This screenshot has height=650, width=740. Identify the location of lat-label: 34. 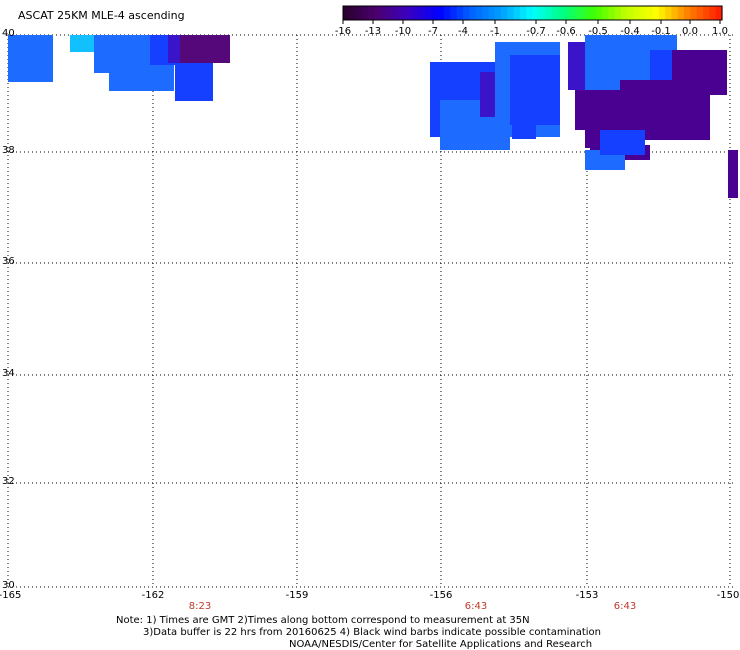
(8, 373).